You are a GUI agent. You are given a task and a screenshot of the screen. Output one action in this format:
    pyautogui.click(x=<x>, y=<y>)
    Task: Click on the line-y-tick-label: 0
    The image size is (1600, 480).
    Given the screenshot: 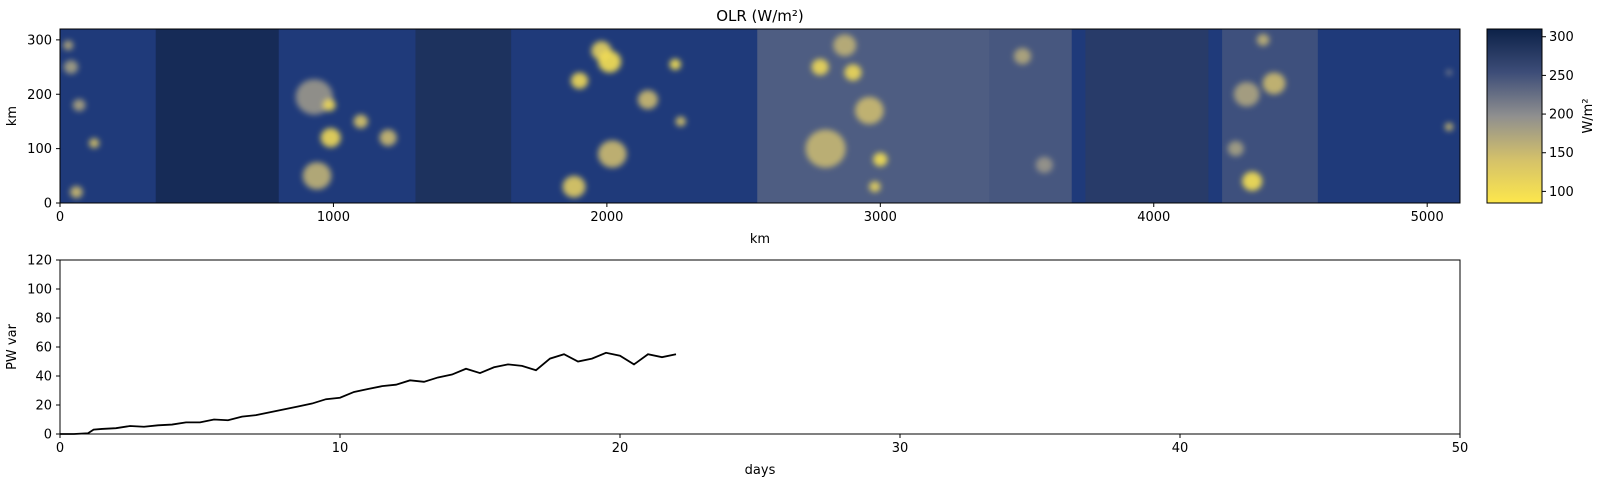 What is the action you would take?
    pyautogui.click(x=48, y=435)
    